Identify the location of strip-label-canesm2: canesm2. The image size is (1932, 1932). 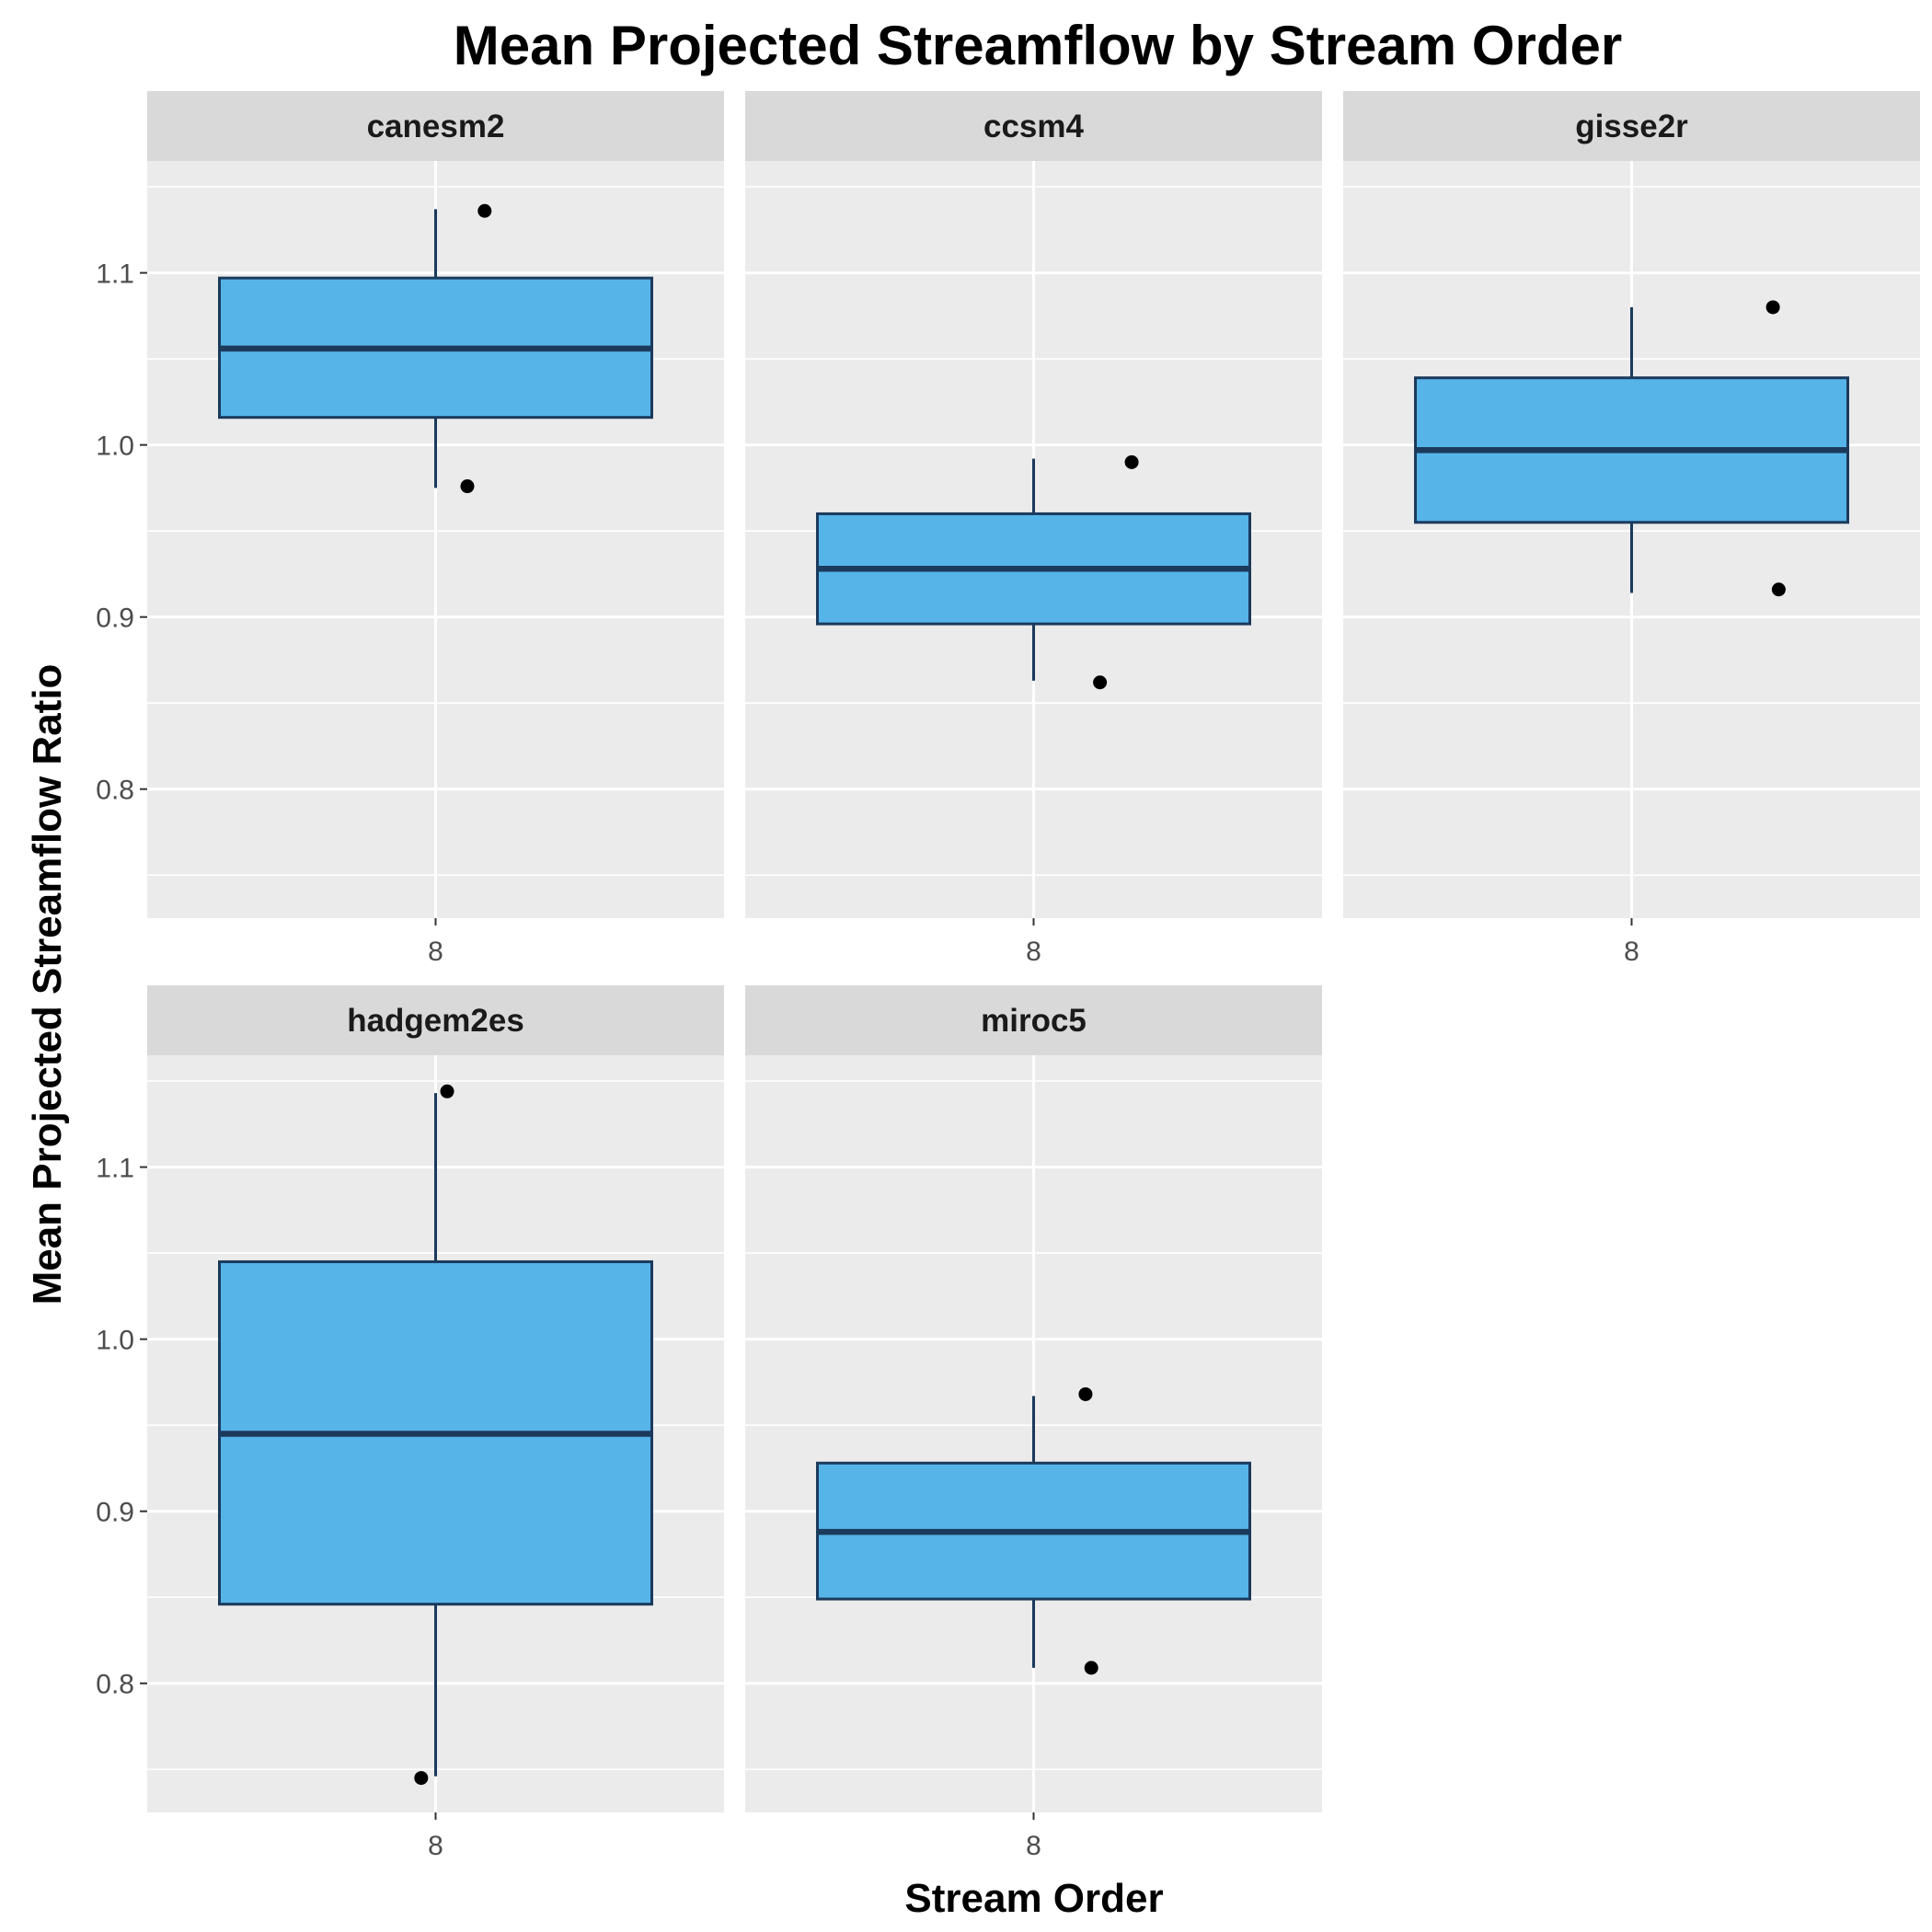
(436, 126).